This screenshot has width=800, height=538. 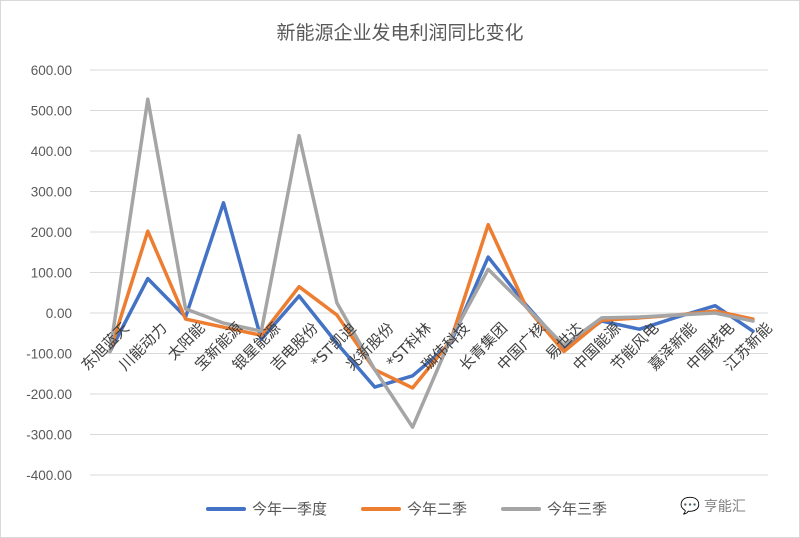 I want to click on chart-title: 新能源企业发电利润同比变化, so click(x=400, y=33).